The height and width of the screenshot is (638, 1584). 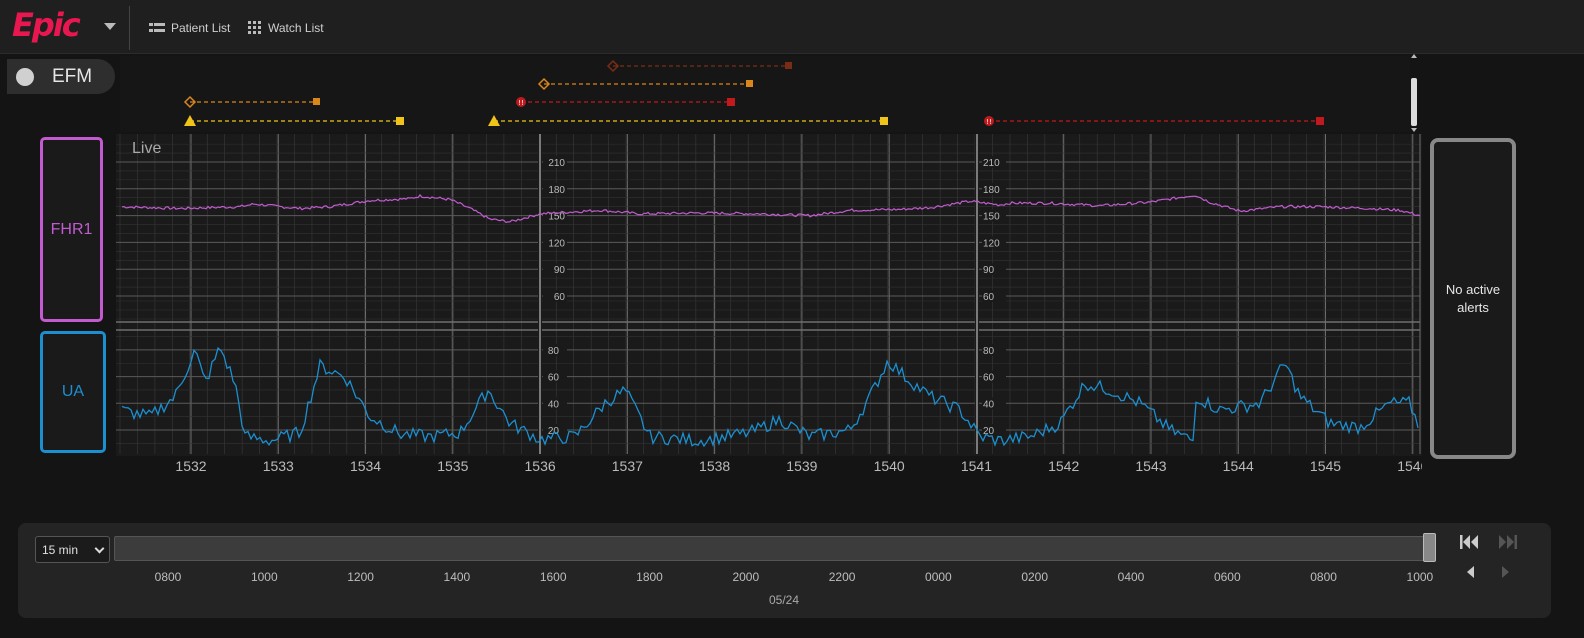 I want to click on timeline-scrubber, so click(x=774, y=548).